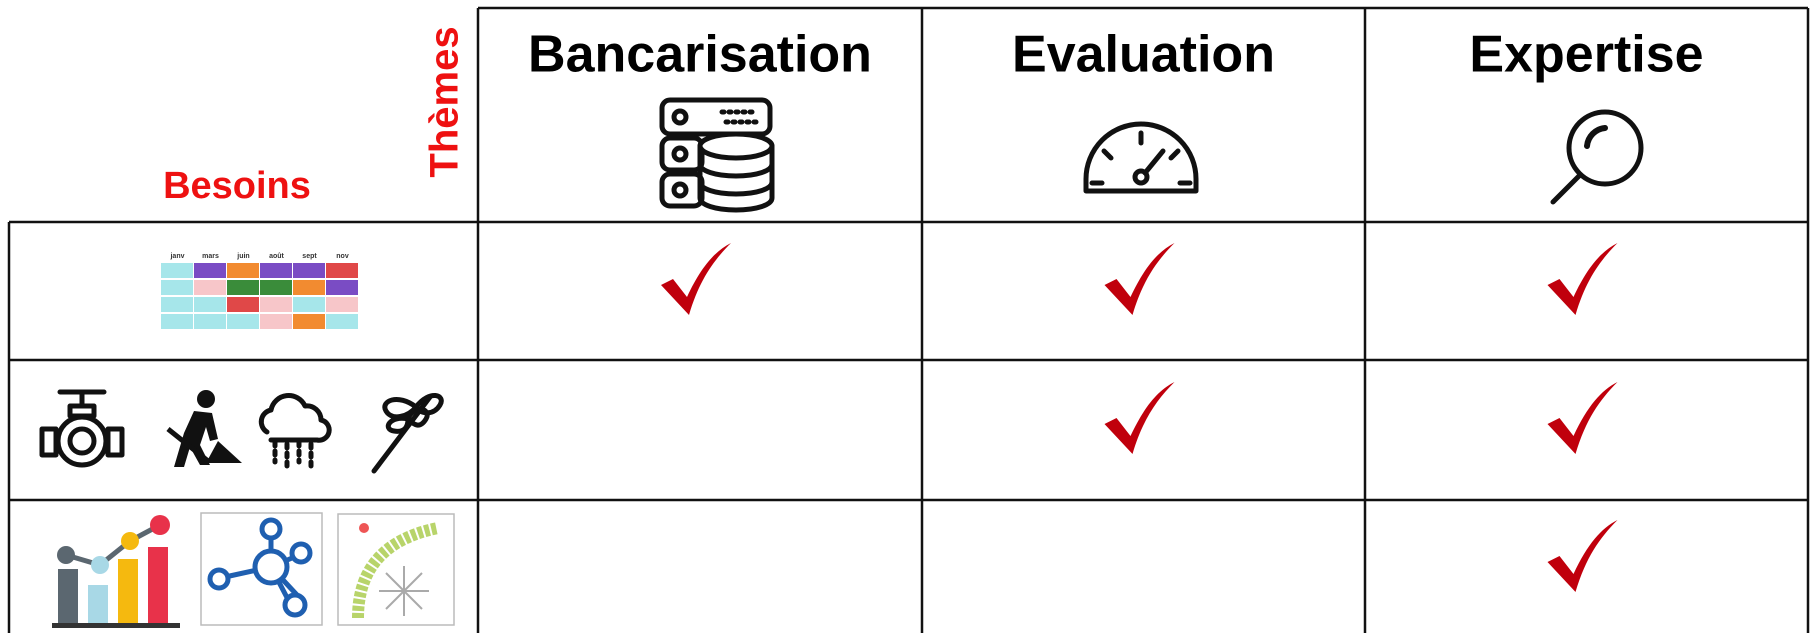  I want to click on calendar-icon: janv mars juin août sept nov, so click(259, 291).